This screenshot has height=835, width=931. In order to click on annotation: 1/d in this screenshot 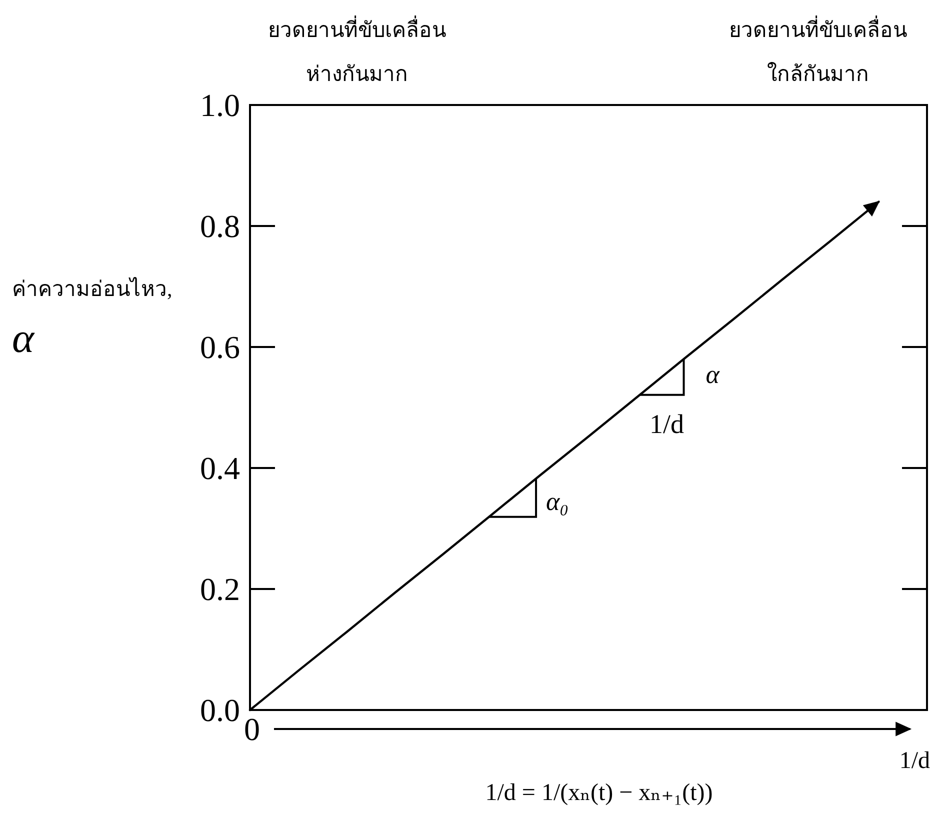, I will do `click(667, 423)`.